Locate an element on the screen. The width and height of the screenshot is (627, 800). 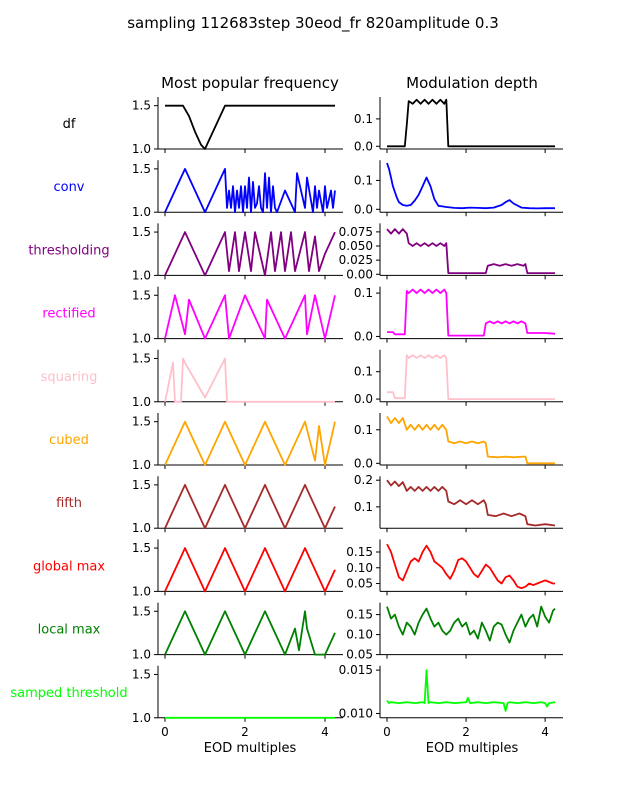
right-ytick-label: 0.025 is located at coordinates (356, 260).